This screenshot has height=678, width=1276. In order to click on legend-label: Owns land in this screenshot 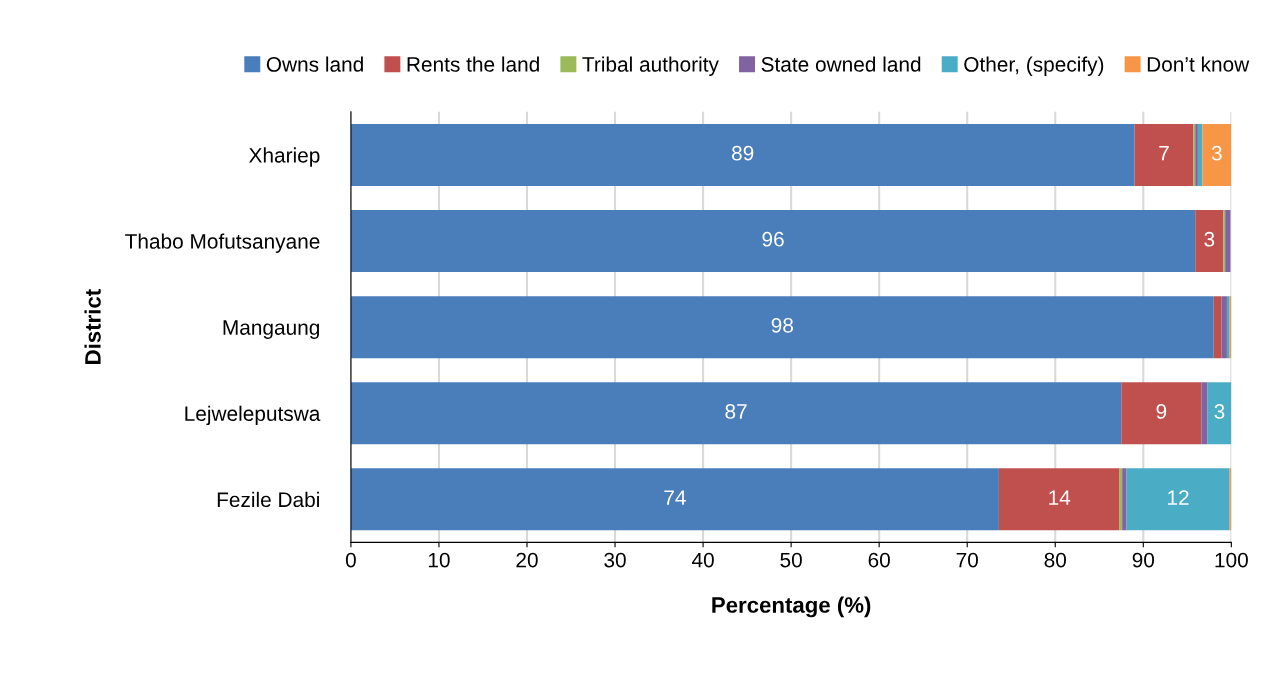, I will do `click(314, 64)`.